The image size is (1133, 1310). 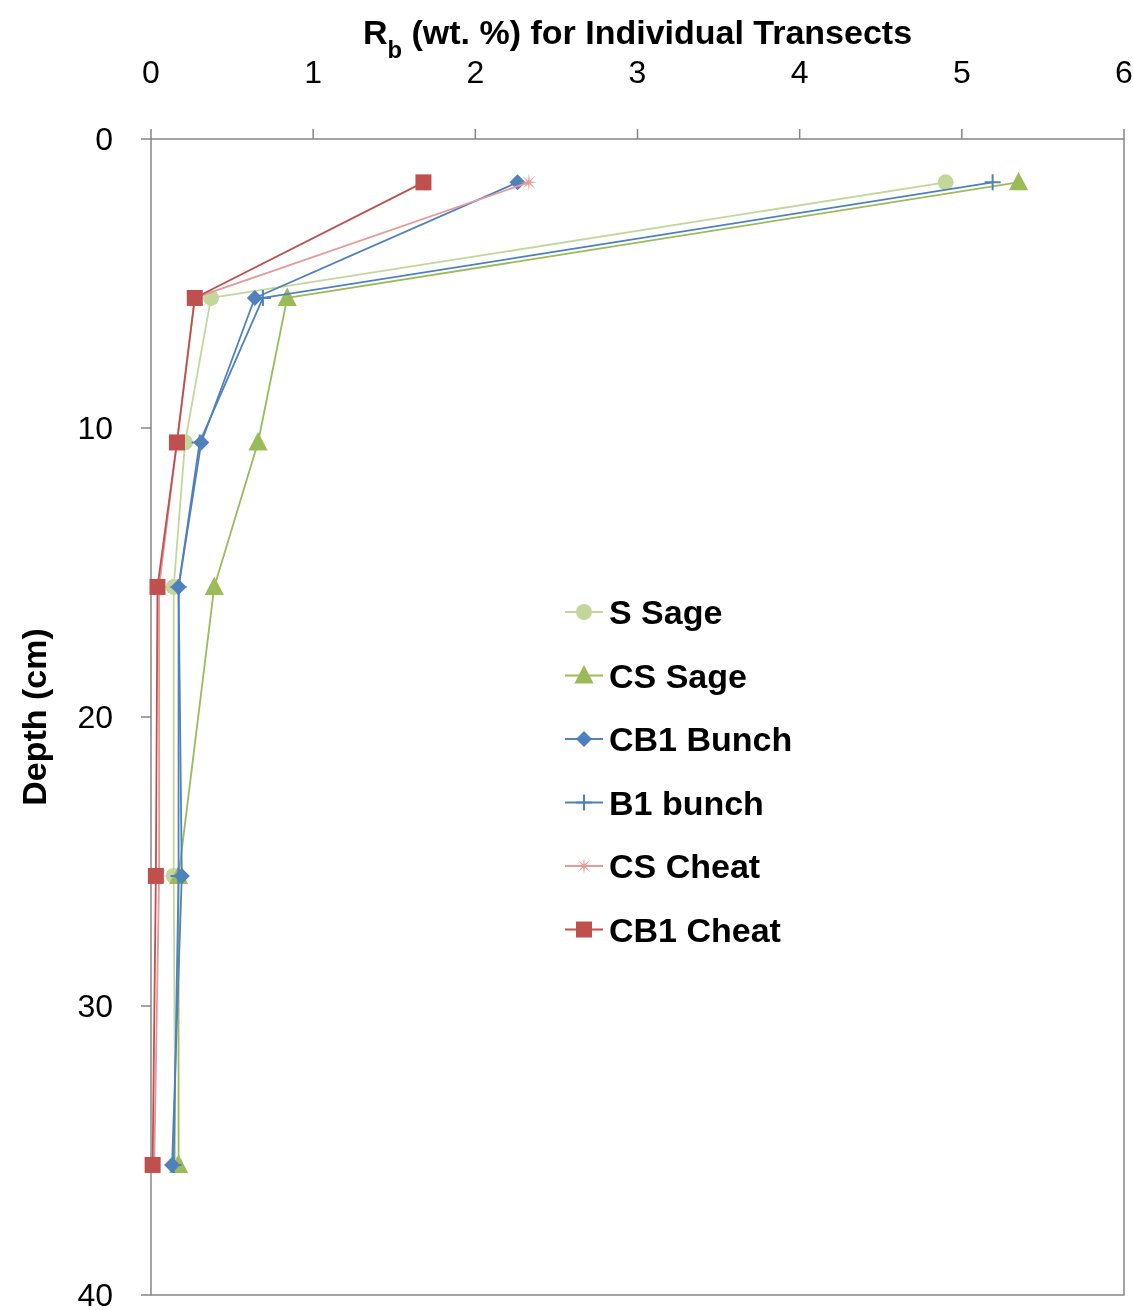 What do you see at coordinates (475, 72) in the screenshot?
I see `x-tick-label: 2` at bounding box center [475, 72].